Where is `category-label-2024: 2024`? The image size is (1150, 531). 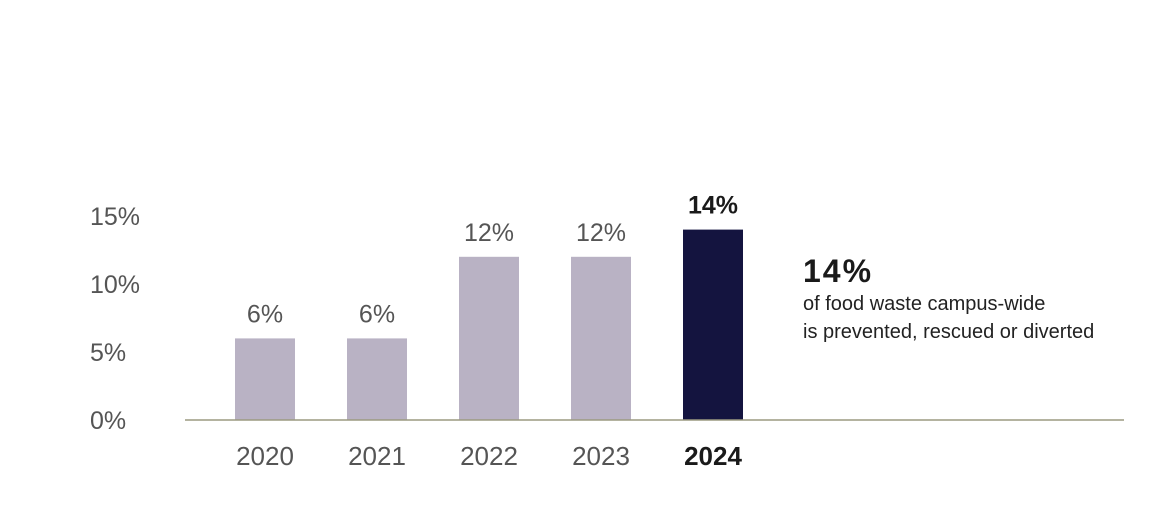
category-label-2024: 2024 is located at coordinates (713, 456).